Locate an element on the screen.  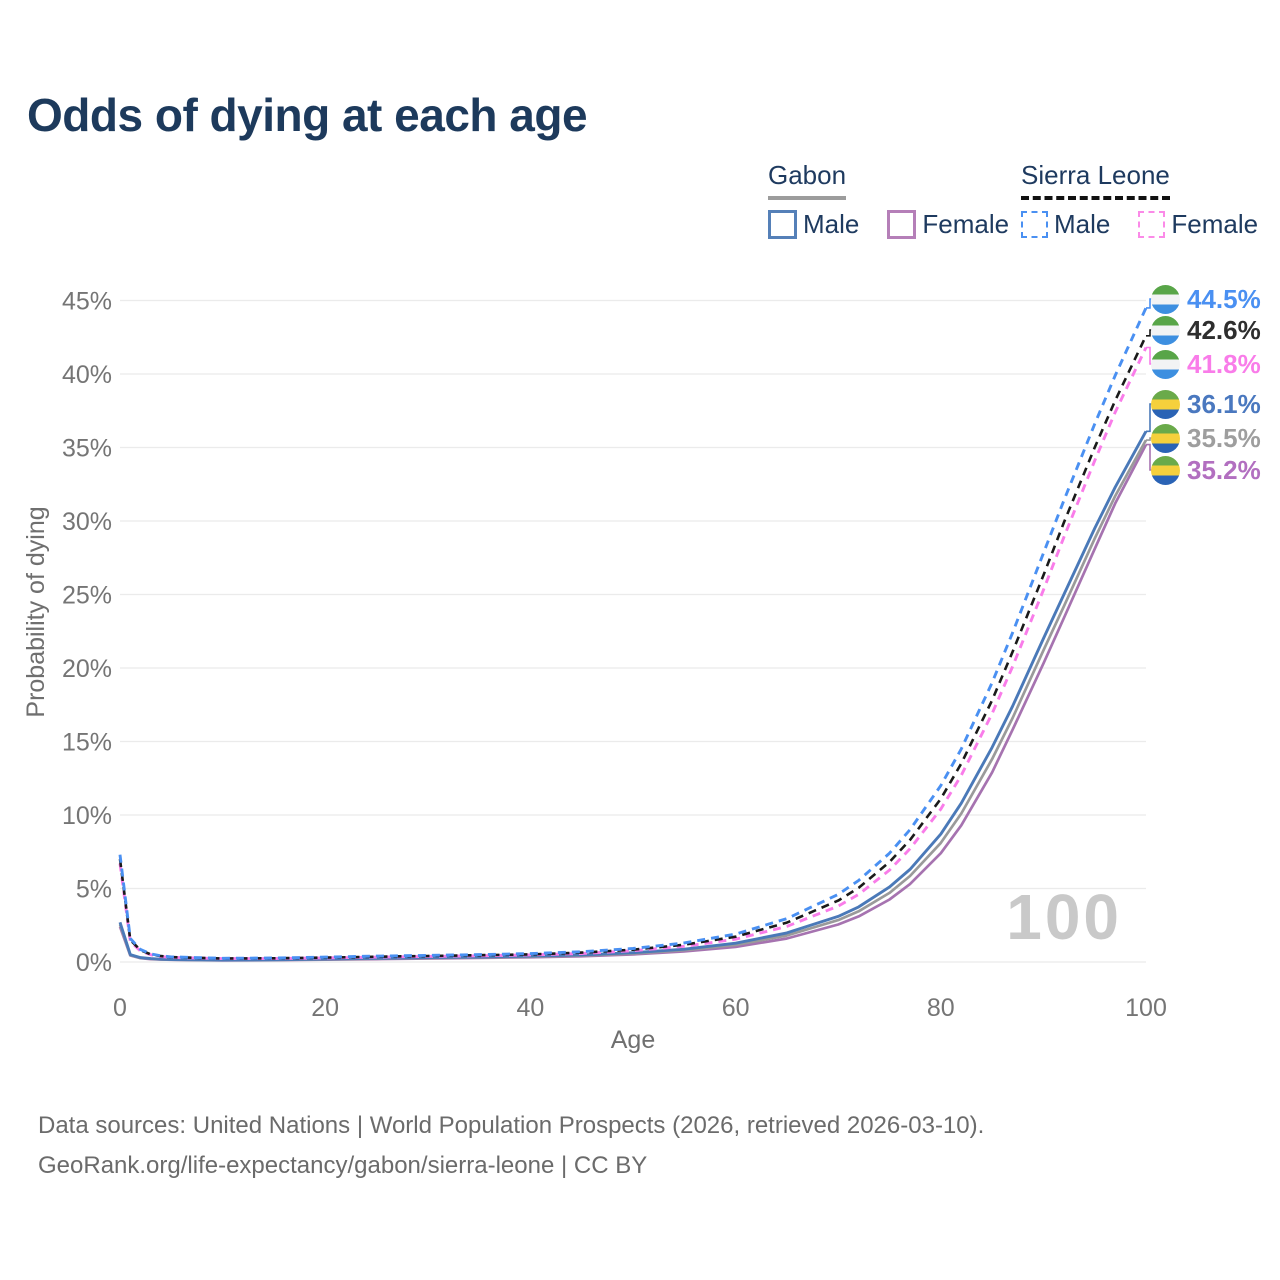
sierra-leone-female-swatch-icon is located at coordinates (1152, 224).